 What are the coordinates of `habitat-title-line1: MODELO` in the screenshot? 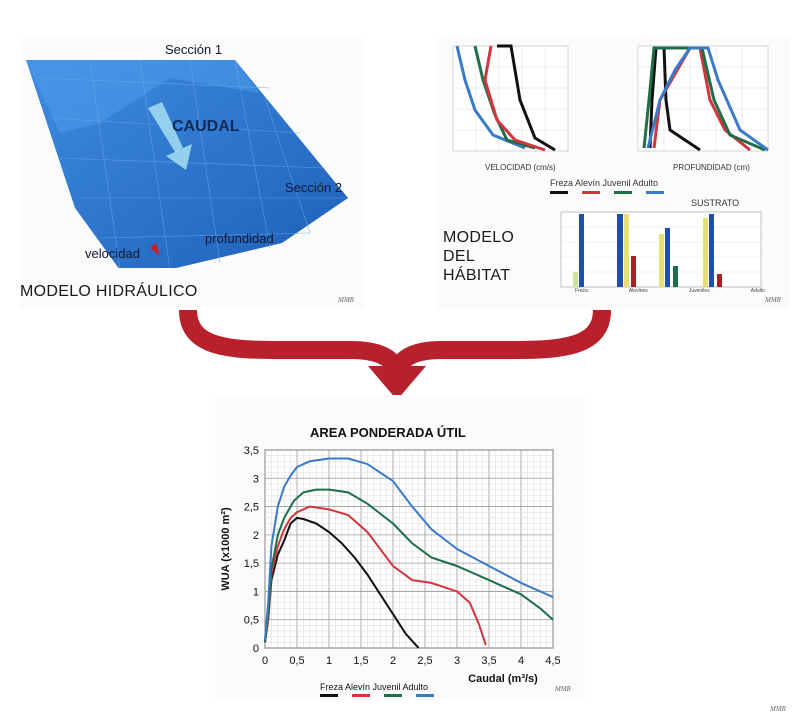 It's located at (479, 237).